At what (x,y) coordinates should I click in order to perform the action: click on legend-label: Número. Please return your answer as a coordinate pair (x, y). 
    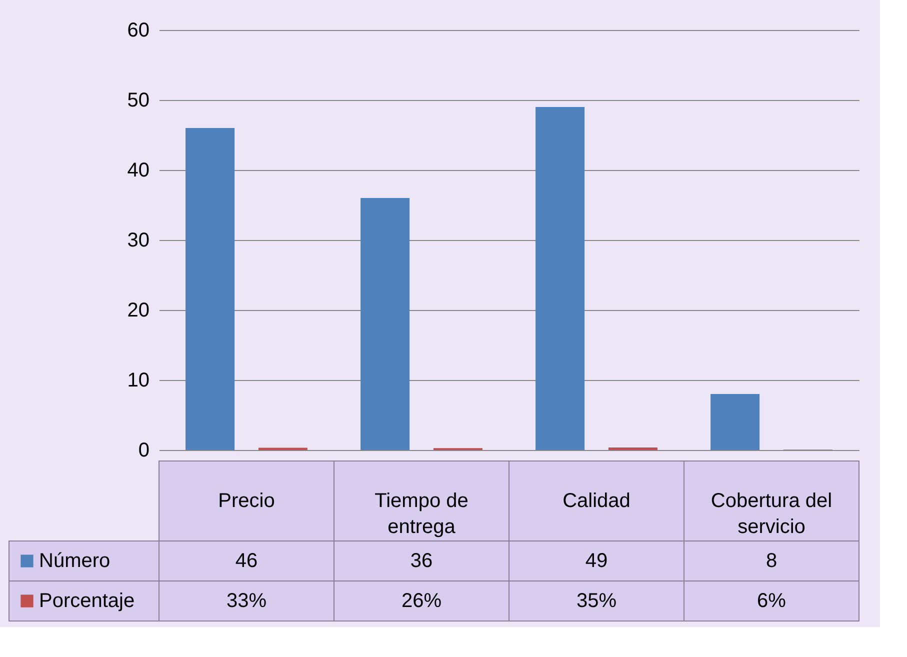
    Looking at the image, I should click on (74, 561).